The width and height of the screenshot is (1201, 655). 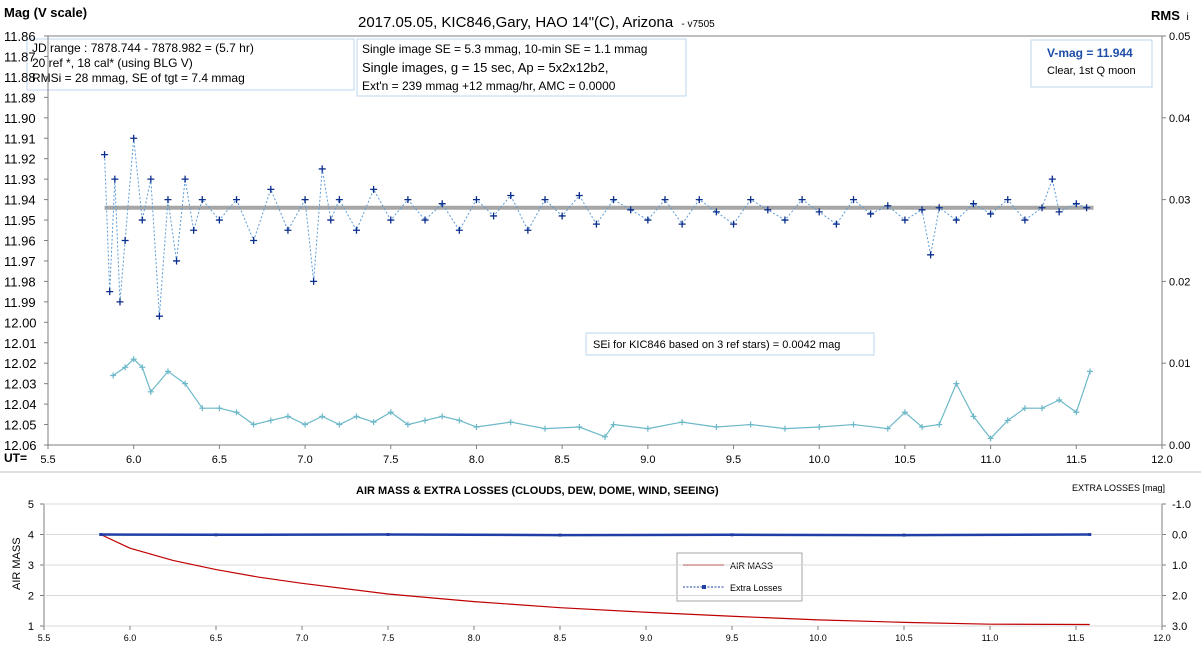 What do you see at coordinates (20, 302) in the screenshot?
I see `y-tick-label: 11.99` at bounding box center [20, 302].